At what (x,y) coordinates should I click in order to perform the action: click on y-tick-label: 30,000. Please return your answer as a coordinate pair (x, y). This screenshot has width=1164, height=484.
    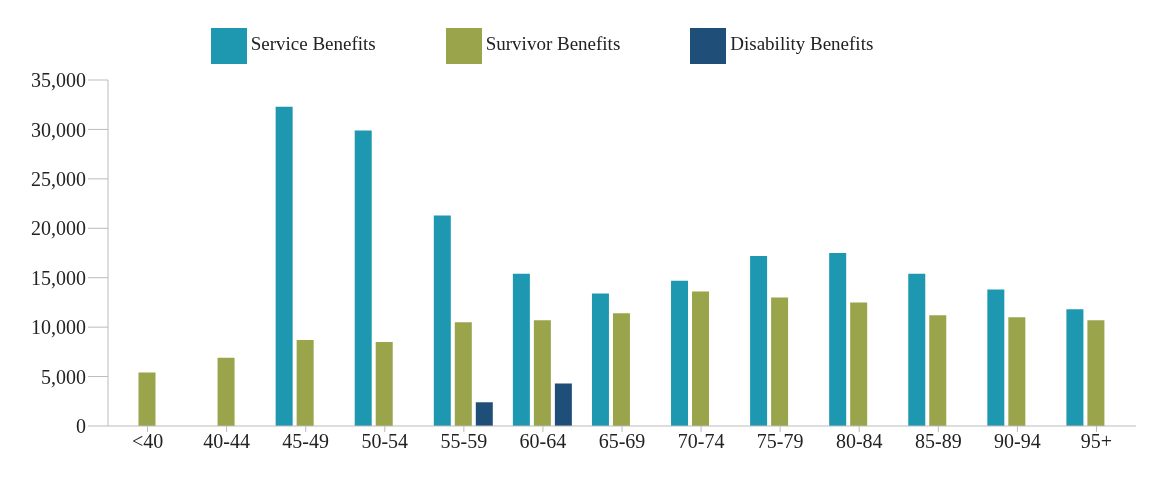
    Looking at the image, I should click on (58, 129).